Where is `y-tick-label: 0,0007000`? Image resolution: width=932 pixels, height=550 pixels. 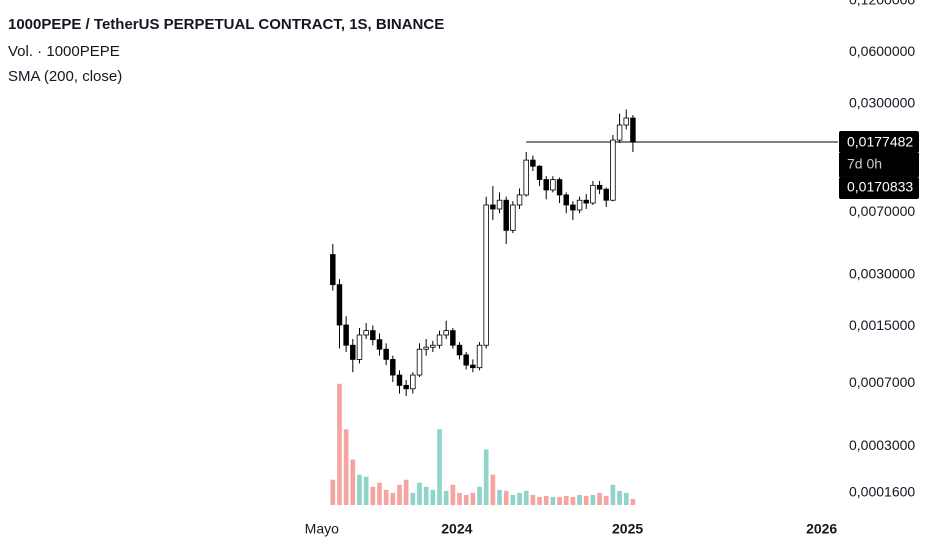 y-tick-label: 0,0007000 is located at coordinates (882, 382).